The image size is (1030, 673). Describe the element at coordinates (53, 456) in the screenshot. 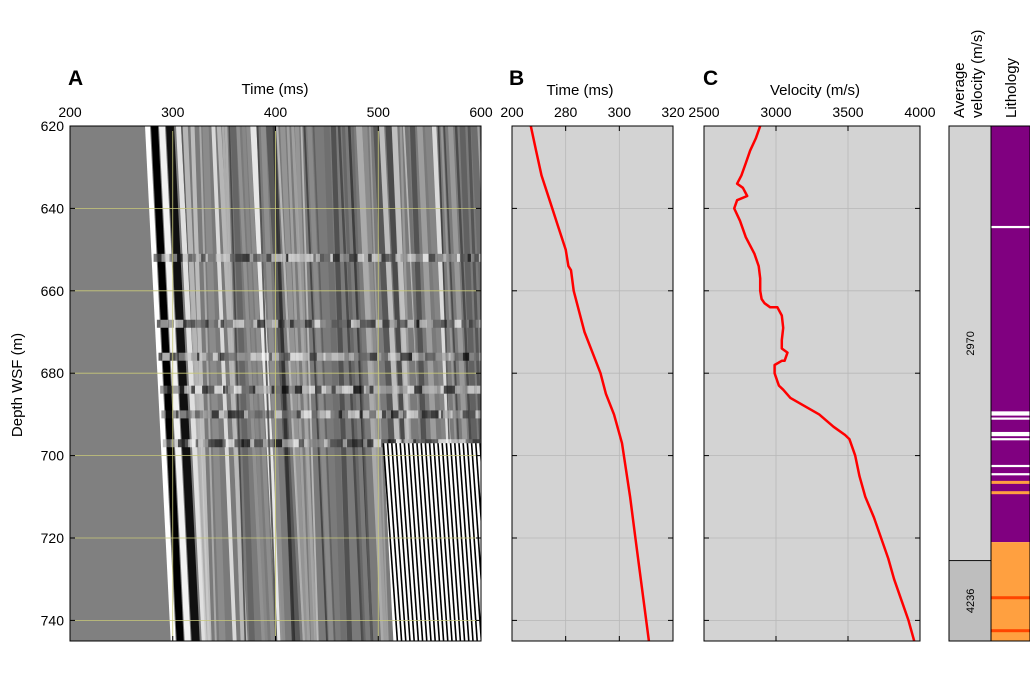

I see `y-tick-label: 700` at that location.